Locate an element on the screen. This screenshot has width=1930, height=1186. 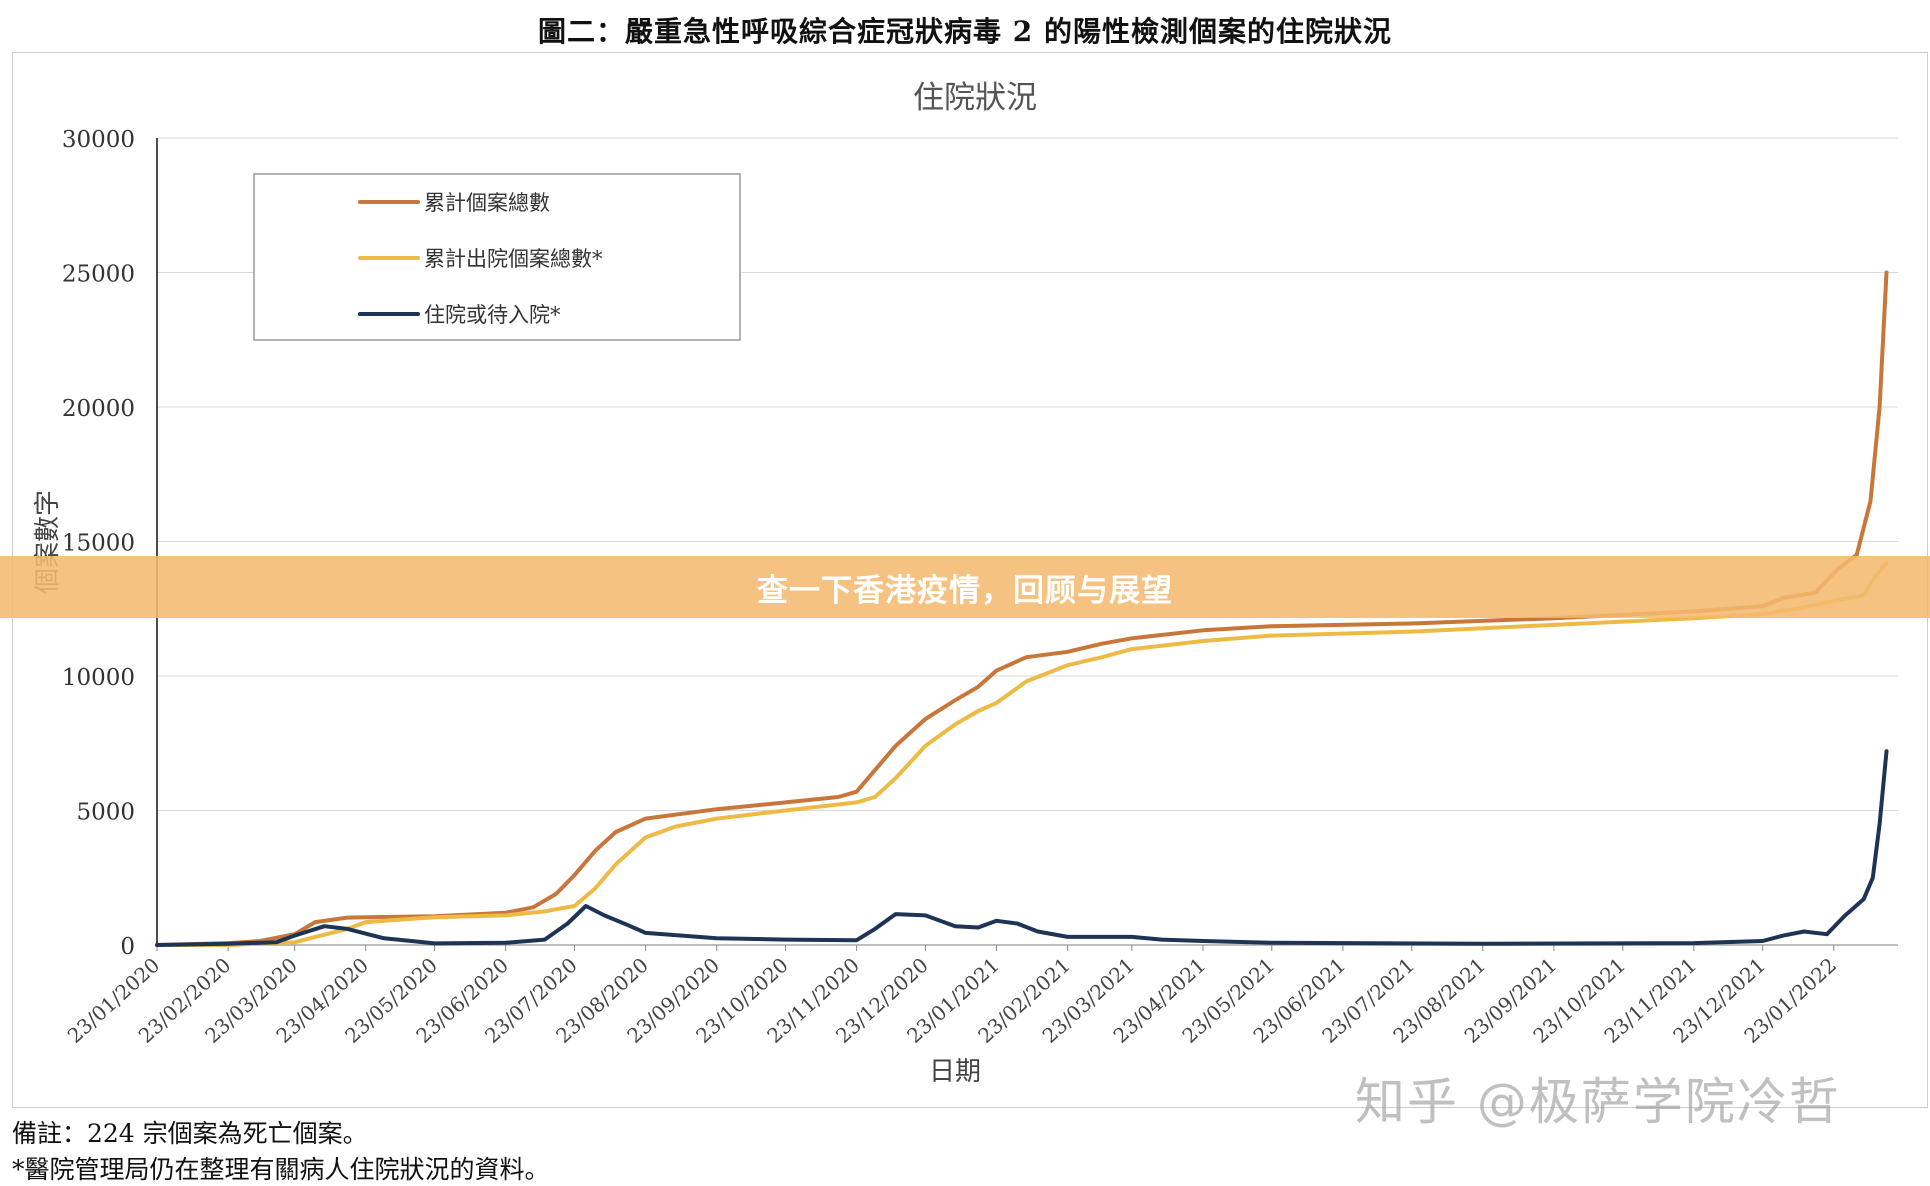
y-axis-ticks: 0 5000 10000 15000 20000 25000 30000 is located at coordinates (98, 543).